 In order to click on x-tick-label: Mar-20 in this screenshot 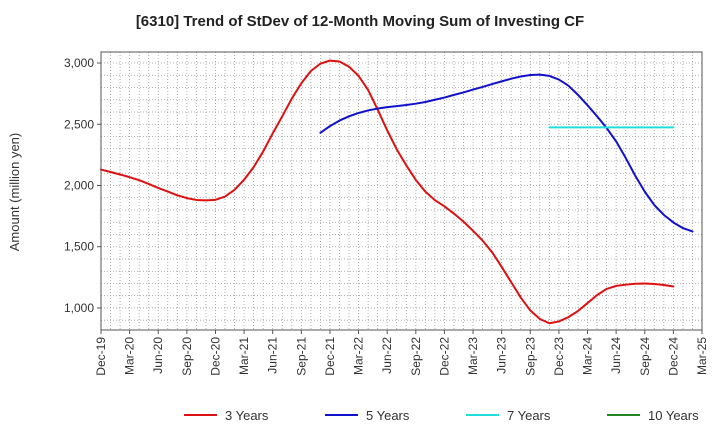, I will do `click(130, 356)`.